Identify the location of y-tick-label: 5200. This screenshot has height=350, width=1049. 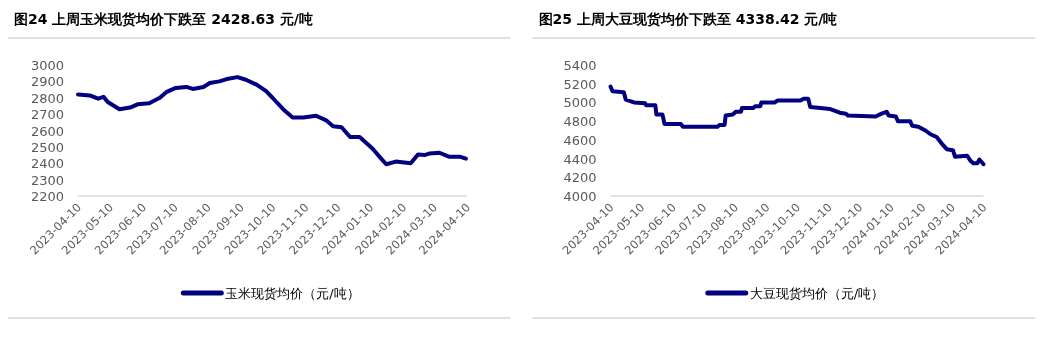
(580, 84).